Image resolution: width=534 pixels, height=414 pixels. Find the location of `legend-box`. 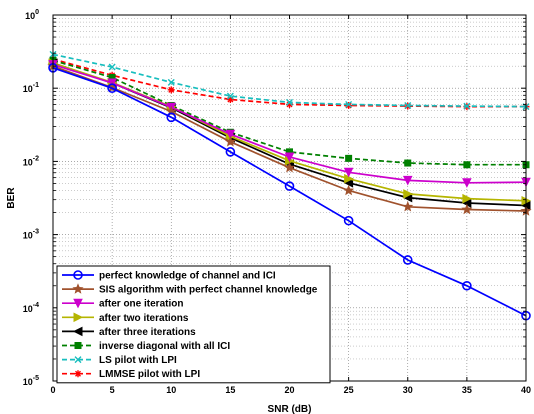

legend-box is located at coordinates (193, 324).